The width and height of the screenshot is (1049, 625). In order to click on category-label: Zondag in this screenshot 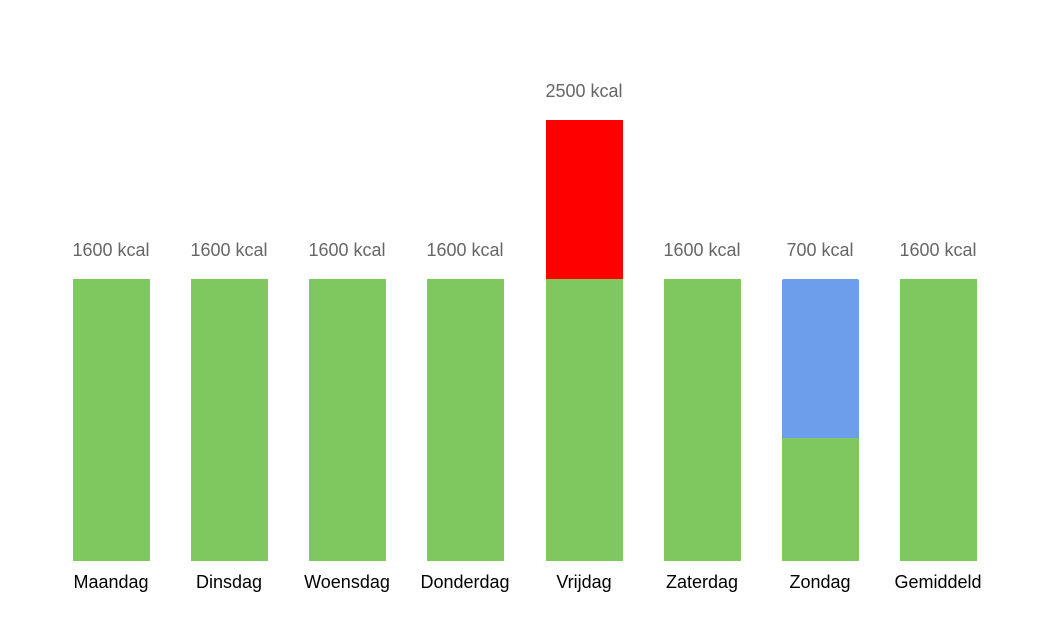, I will do `click(820, 582)`.